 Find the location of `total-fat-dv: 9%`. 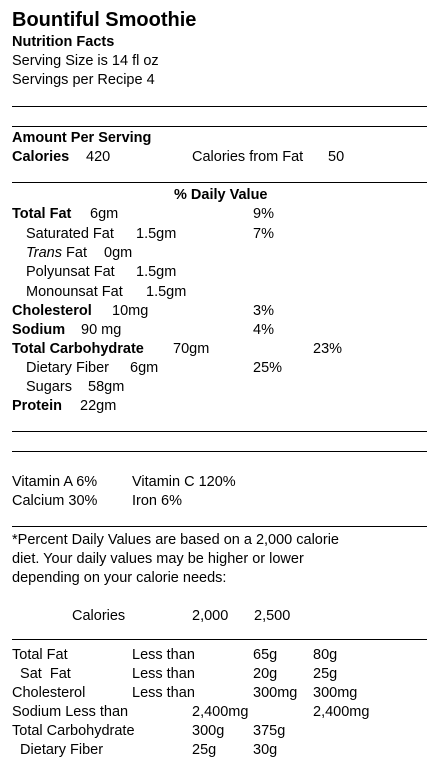

total-fat-dv: 9% is located at coordinates (263, 214).